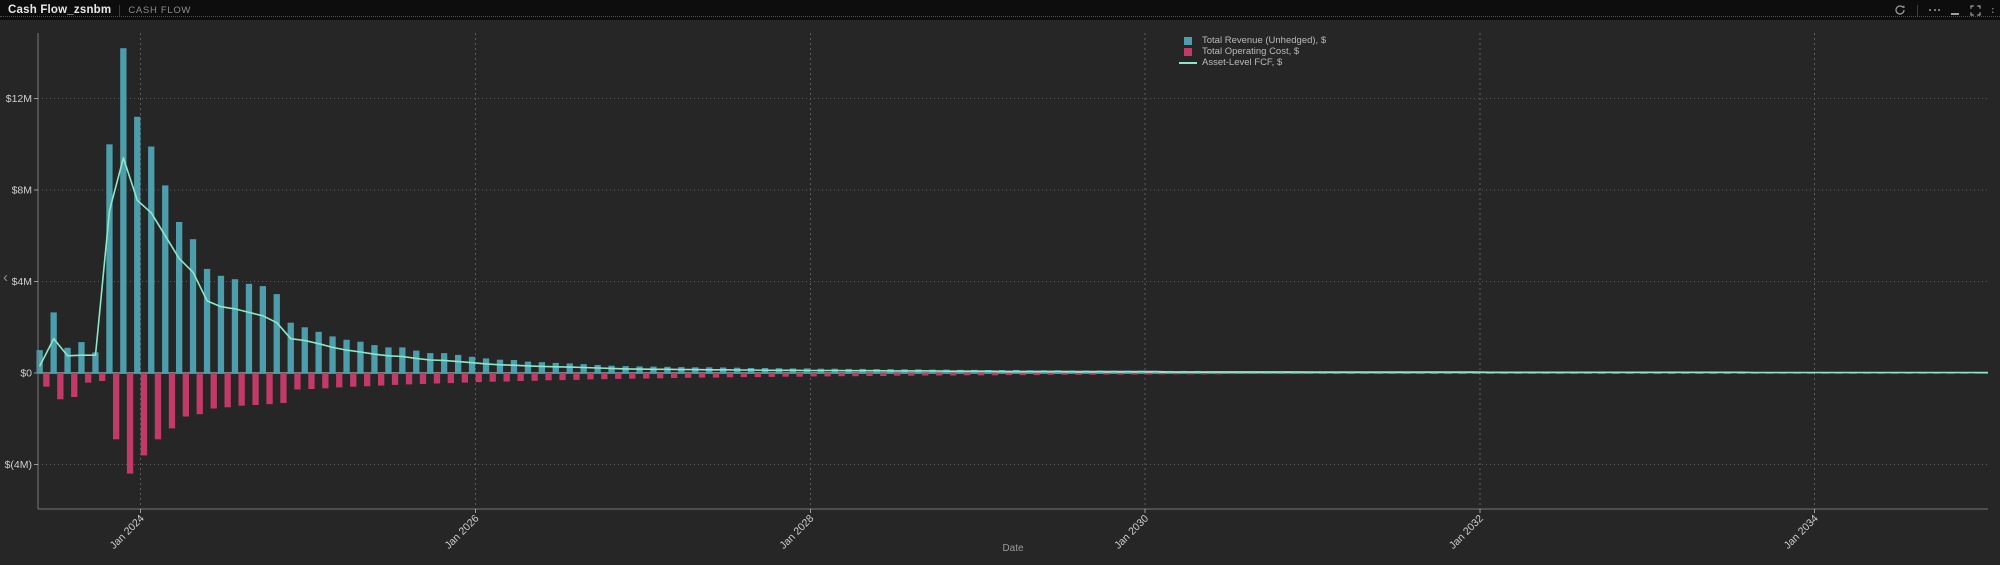 This screenshot has width=2000, height=565. What do you see at coordinates (1801, 532) in the screenshot?
I see `x-tick-label: Jan 2034` at bounding box center [1801, 532].